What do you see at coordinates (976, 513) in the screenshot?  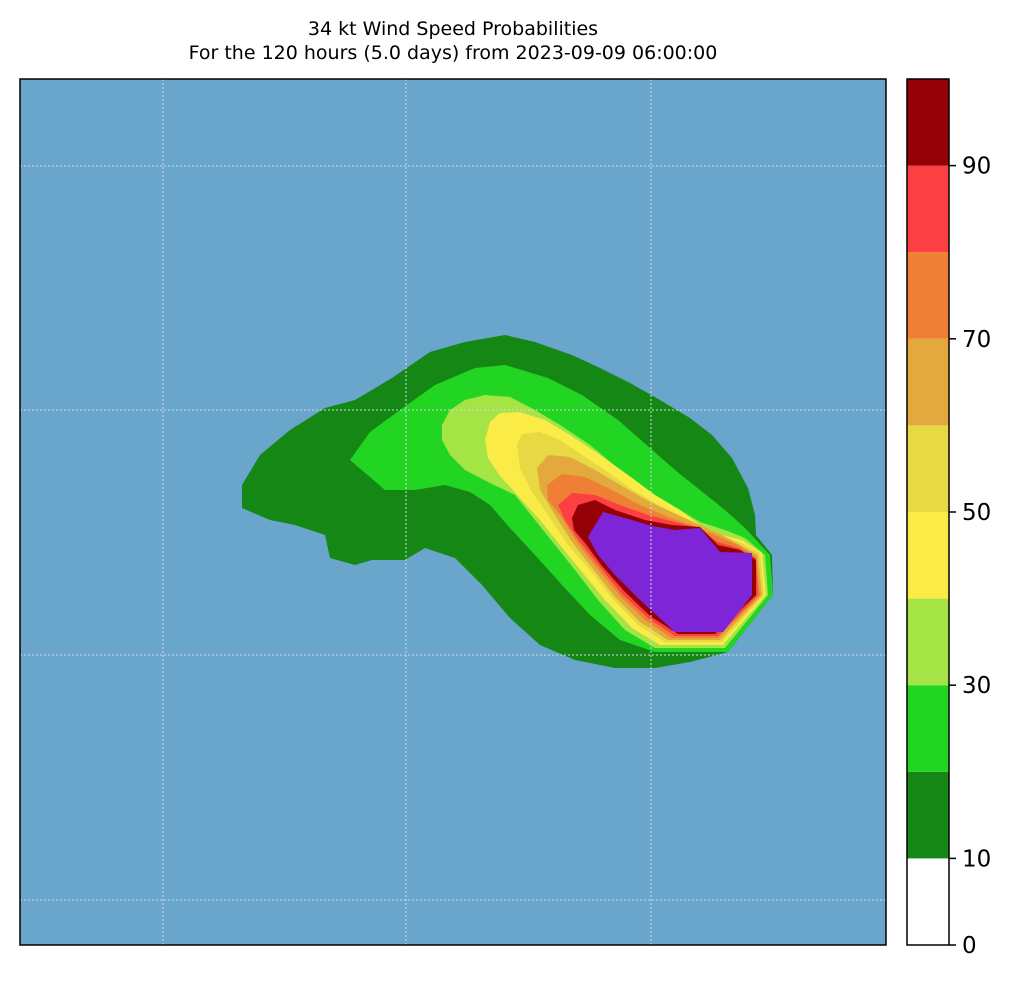 I see `colorbar-tick-label: 50` at bounding box center [976, 513].